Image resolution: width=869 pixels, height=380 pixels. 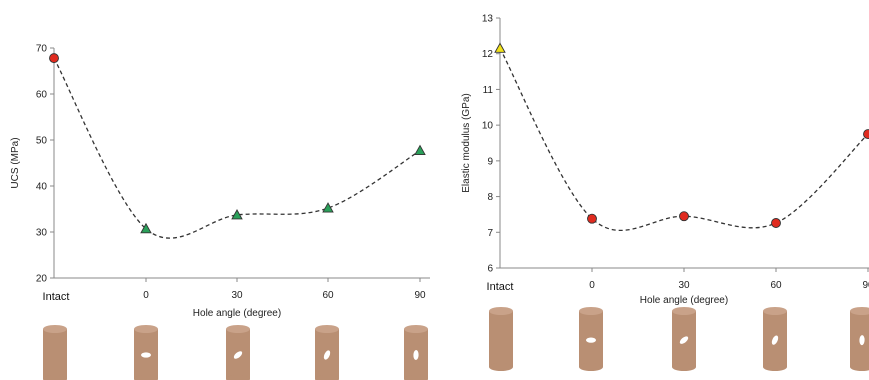 What do you see at coordinates (490, 197) in the screenshot?
I see `y-tick-label: 8` at bounding box center [490, 197].